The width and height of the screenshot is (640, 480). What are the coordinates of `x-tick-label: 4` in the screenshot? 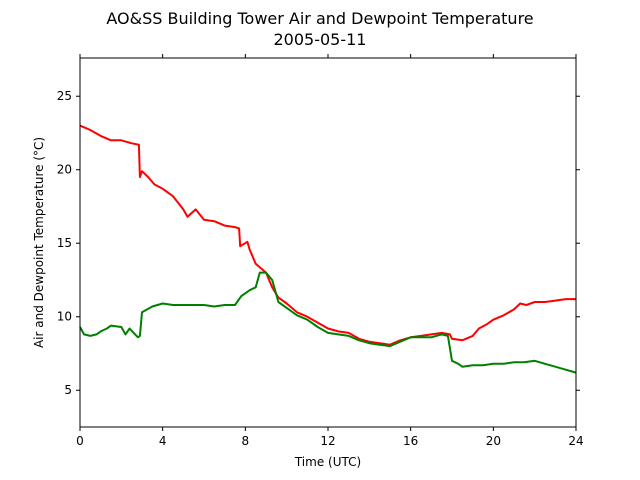 It's located at (163, 441).